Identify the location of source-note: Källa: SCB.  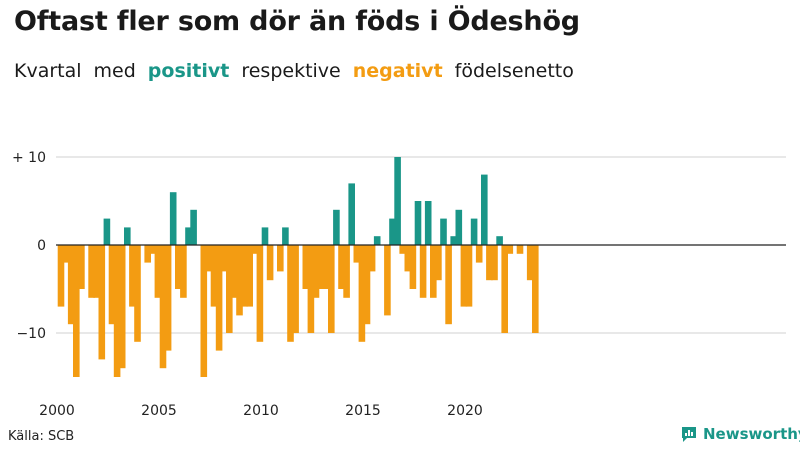
(41, 436).